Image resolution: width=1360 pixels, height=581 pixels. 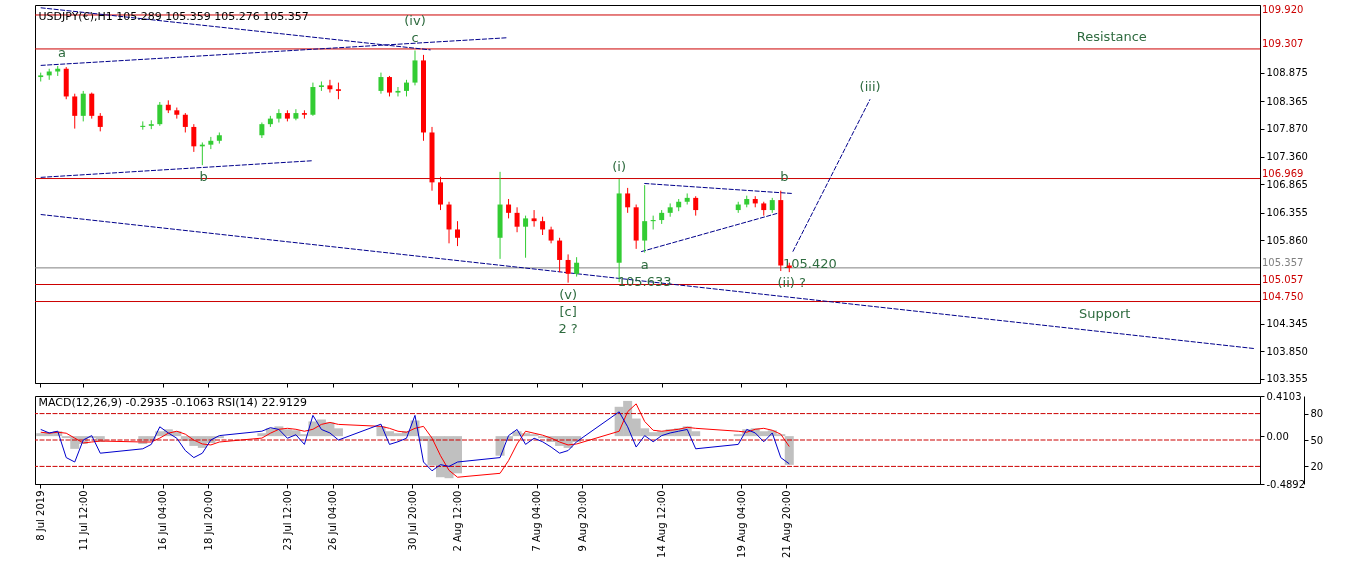 What do you see at coordinates (83, 520) in the screenshot?
I see `x-tick-label: 11 Jul 12:00` at bounding box center [83, 520].